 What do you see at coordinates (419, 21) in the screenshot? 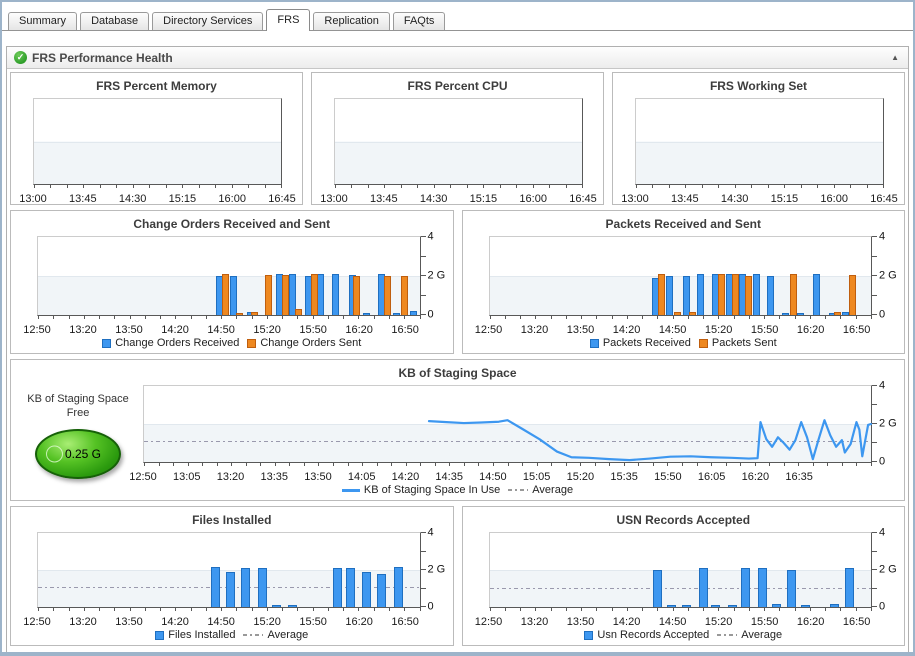
I see `tab-faqts: FAQts` at bounding box center [419, 21].